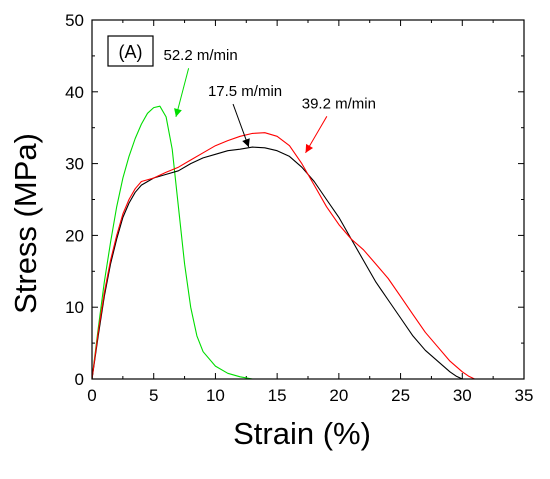  I want to click on panel-label-box: (A), so click(130, 51).